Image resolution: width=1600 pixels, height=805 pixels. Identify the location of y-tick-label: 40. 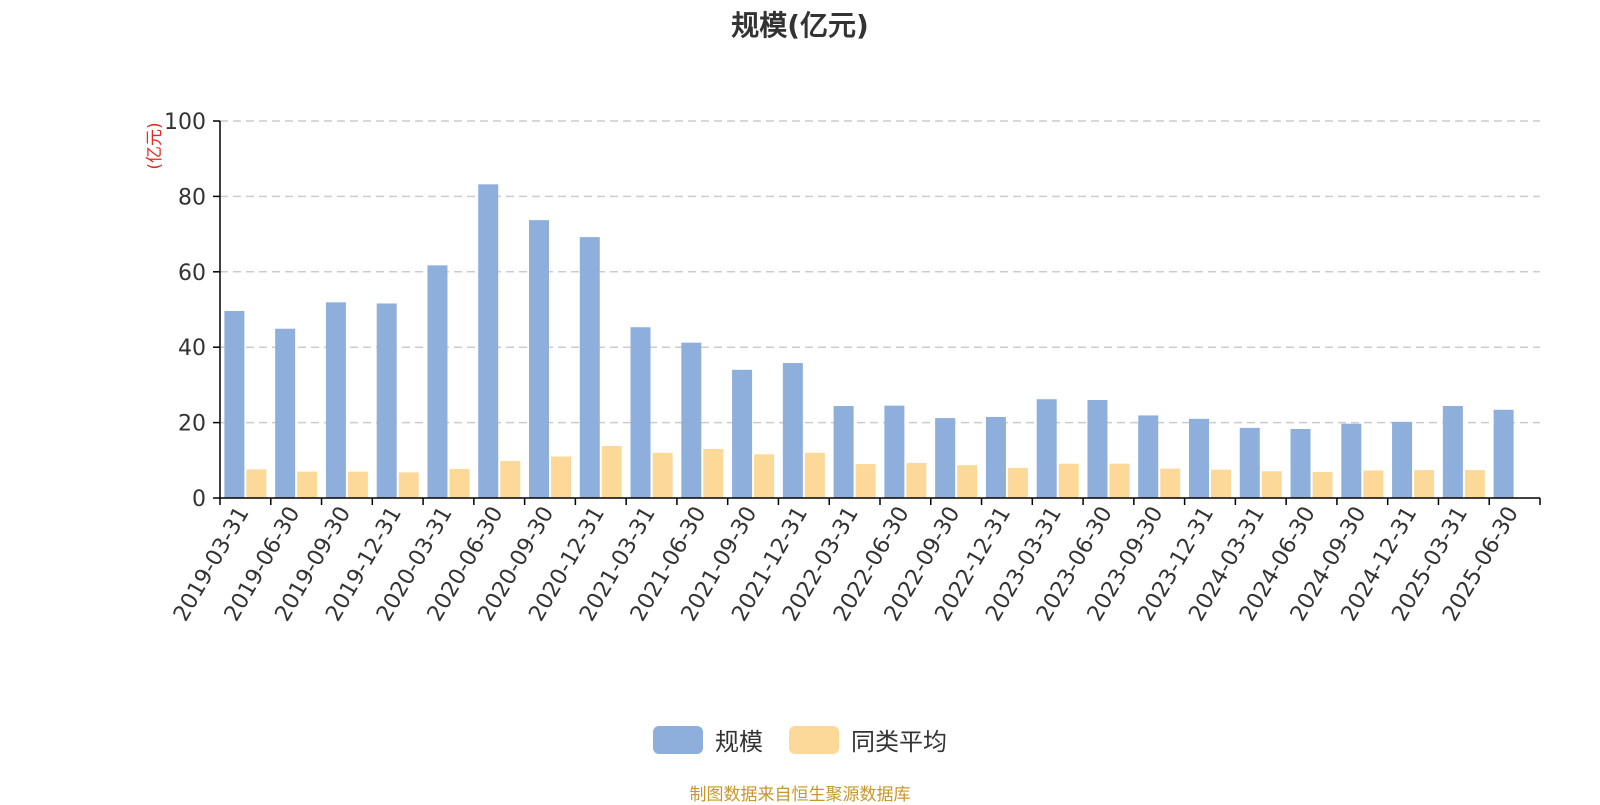
(192, 348).